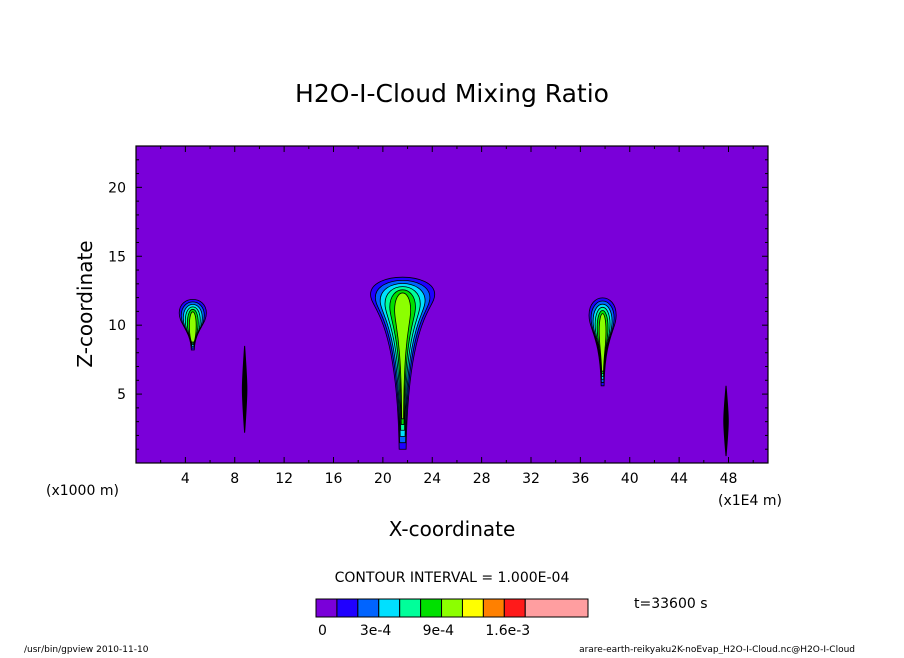 The width and height of the screenshot is (904, 658). I want to click on x-unit-right: (x1E4 m), so click(750, 501).